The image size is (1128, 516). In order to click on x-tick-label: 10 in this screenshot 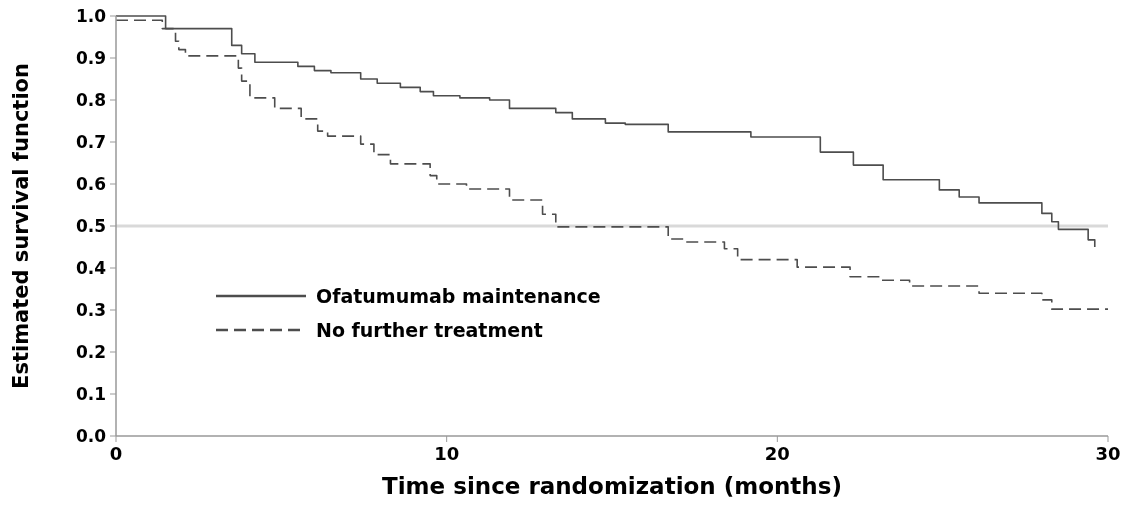, I will do `click(447, 453)`.